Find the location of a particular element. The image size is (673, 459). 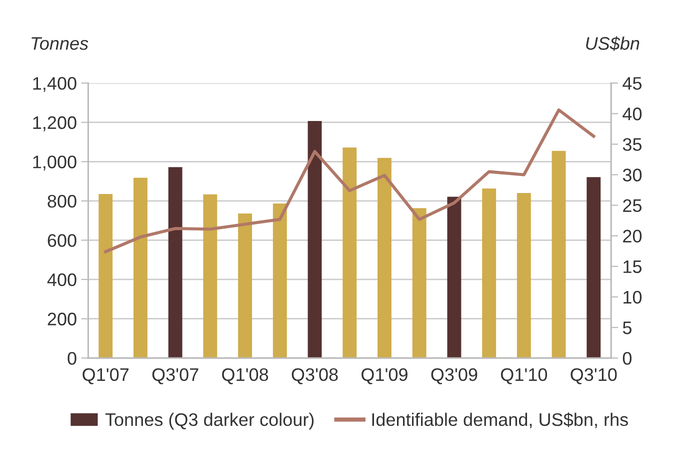

x-tick-label: Q3'07 is located at coordinates (175, 376).